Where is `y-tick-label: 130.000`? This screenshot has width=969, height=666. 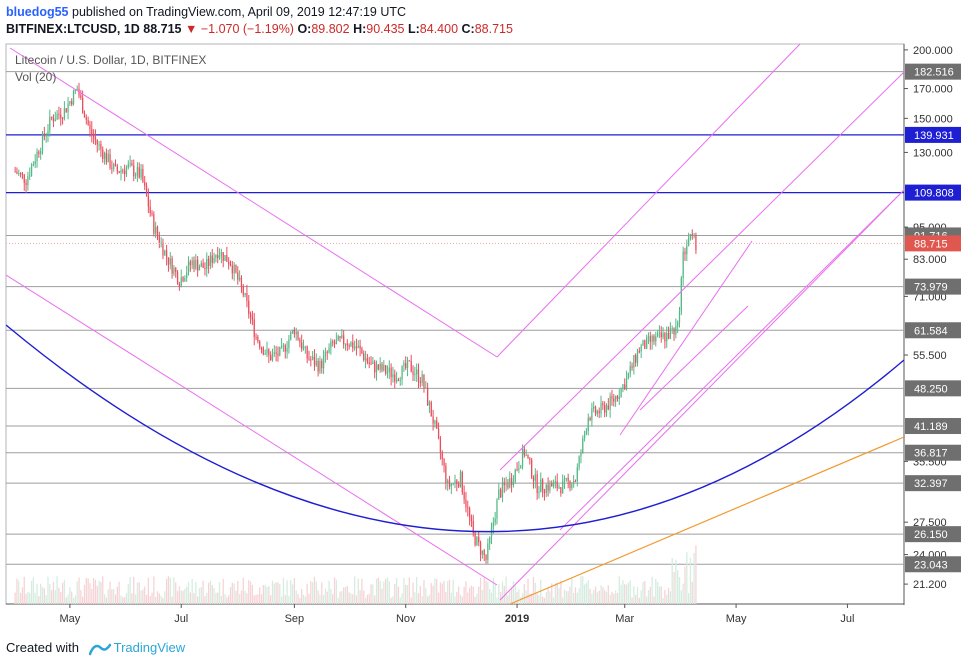 y-tick-label: 130.000 is located at coordinates (933, 153).